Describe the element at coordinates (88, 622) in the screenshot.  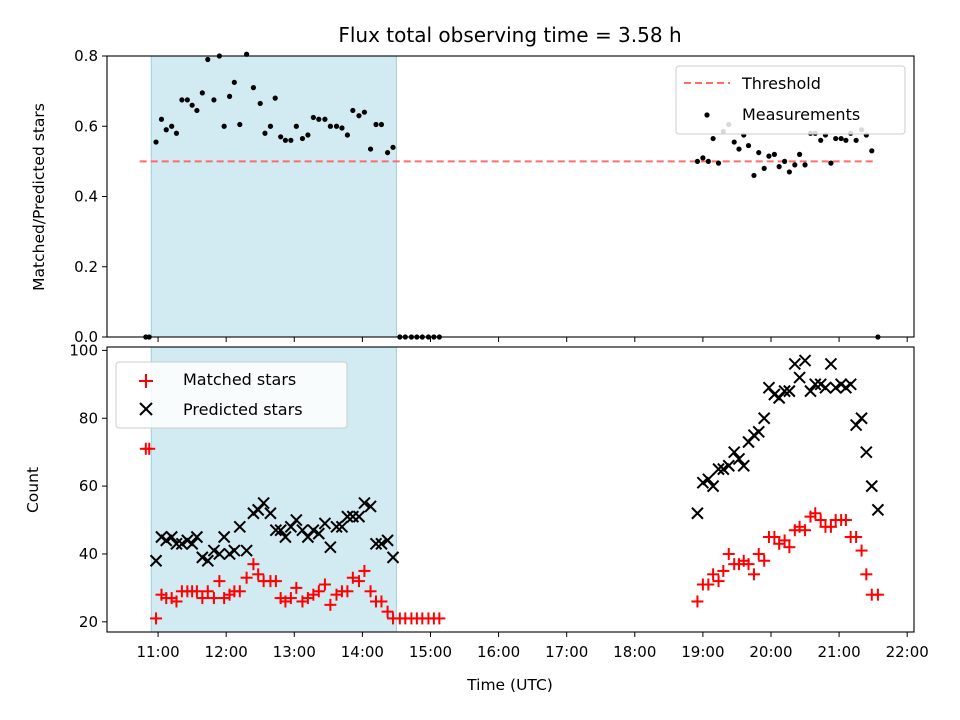
I see `bottom-y-tick-label: 20` at that location.